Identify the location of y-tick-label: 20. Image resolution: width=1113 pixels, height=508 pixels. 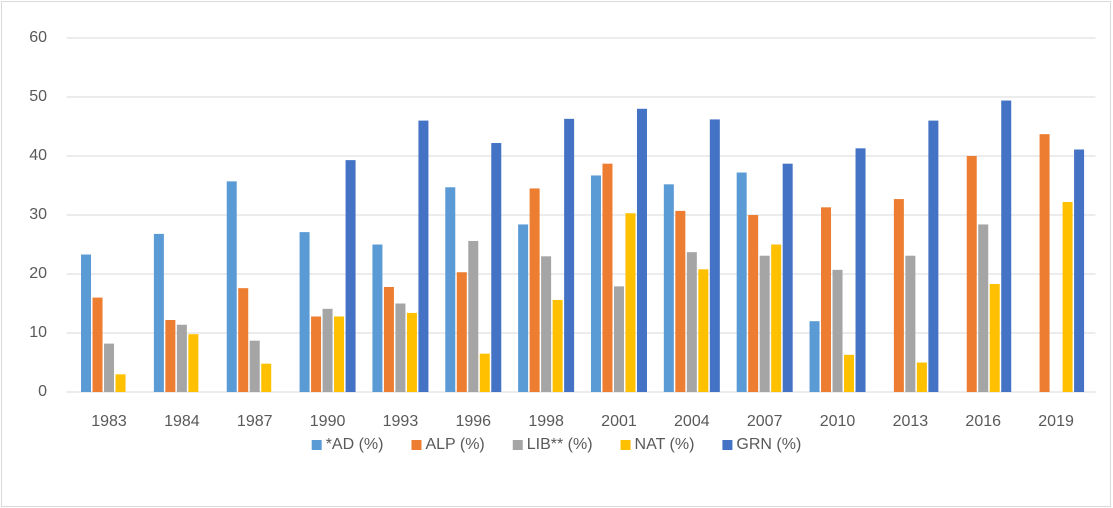
(38, 273).